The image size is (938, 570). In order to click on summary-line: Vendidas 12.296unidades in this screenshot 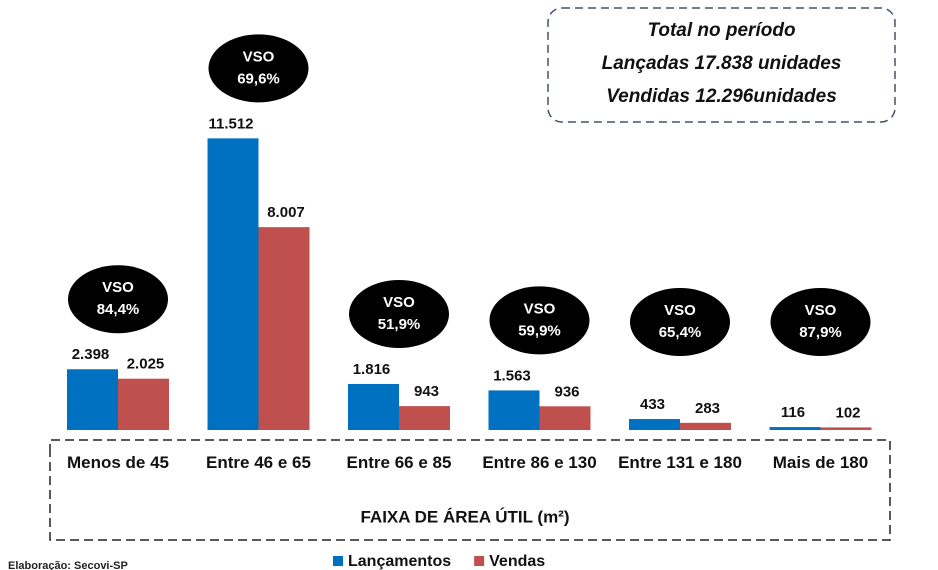, I will do `click(721, 96)`.